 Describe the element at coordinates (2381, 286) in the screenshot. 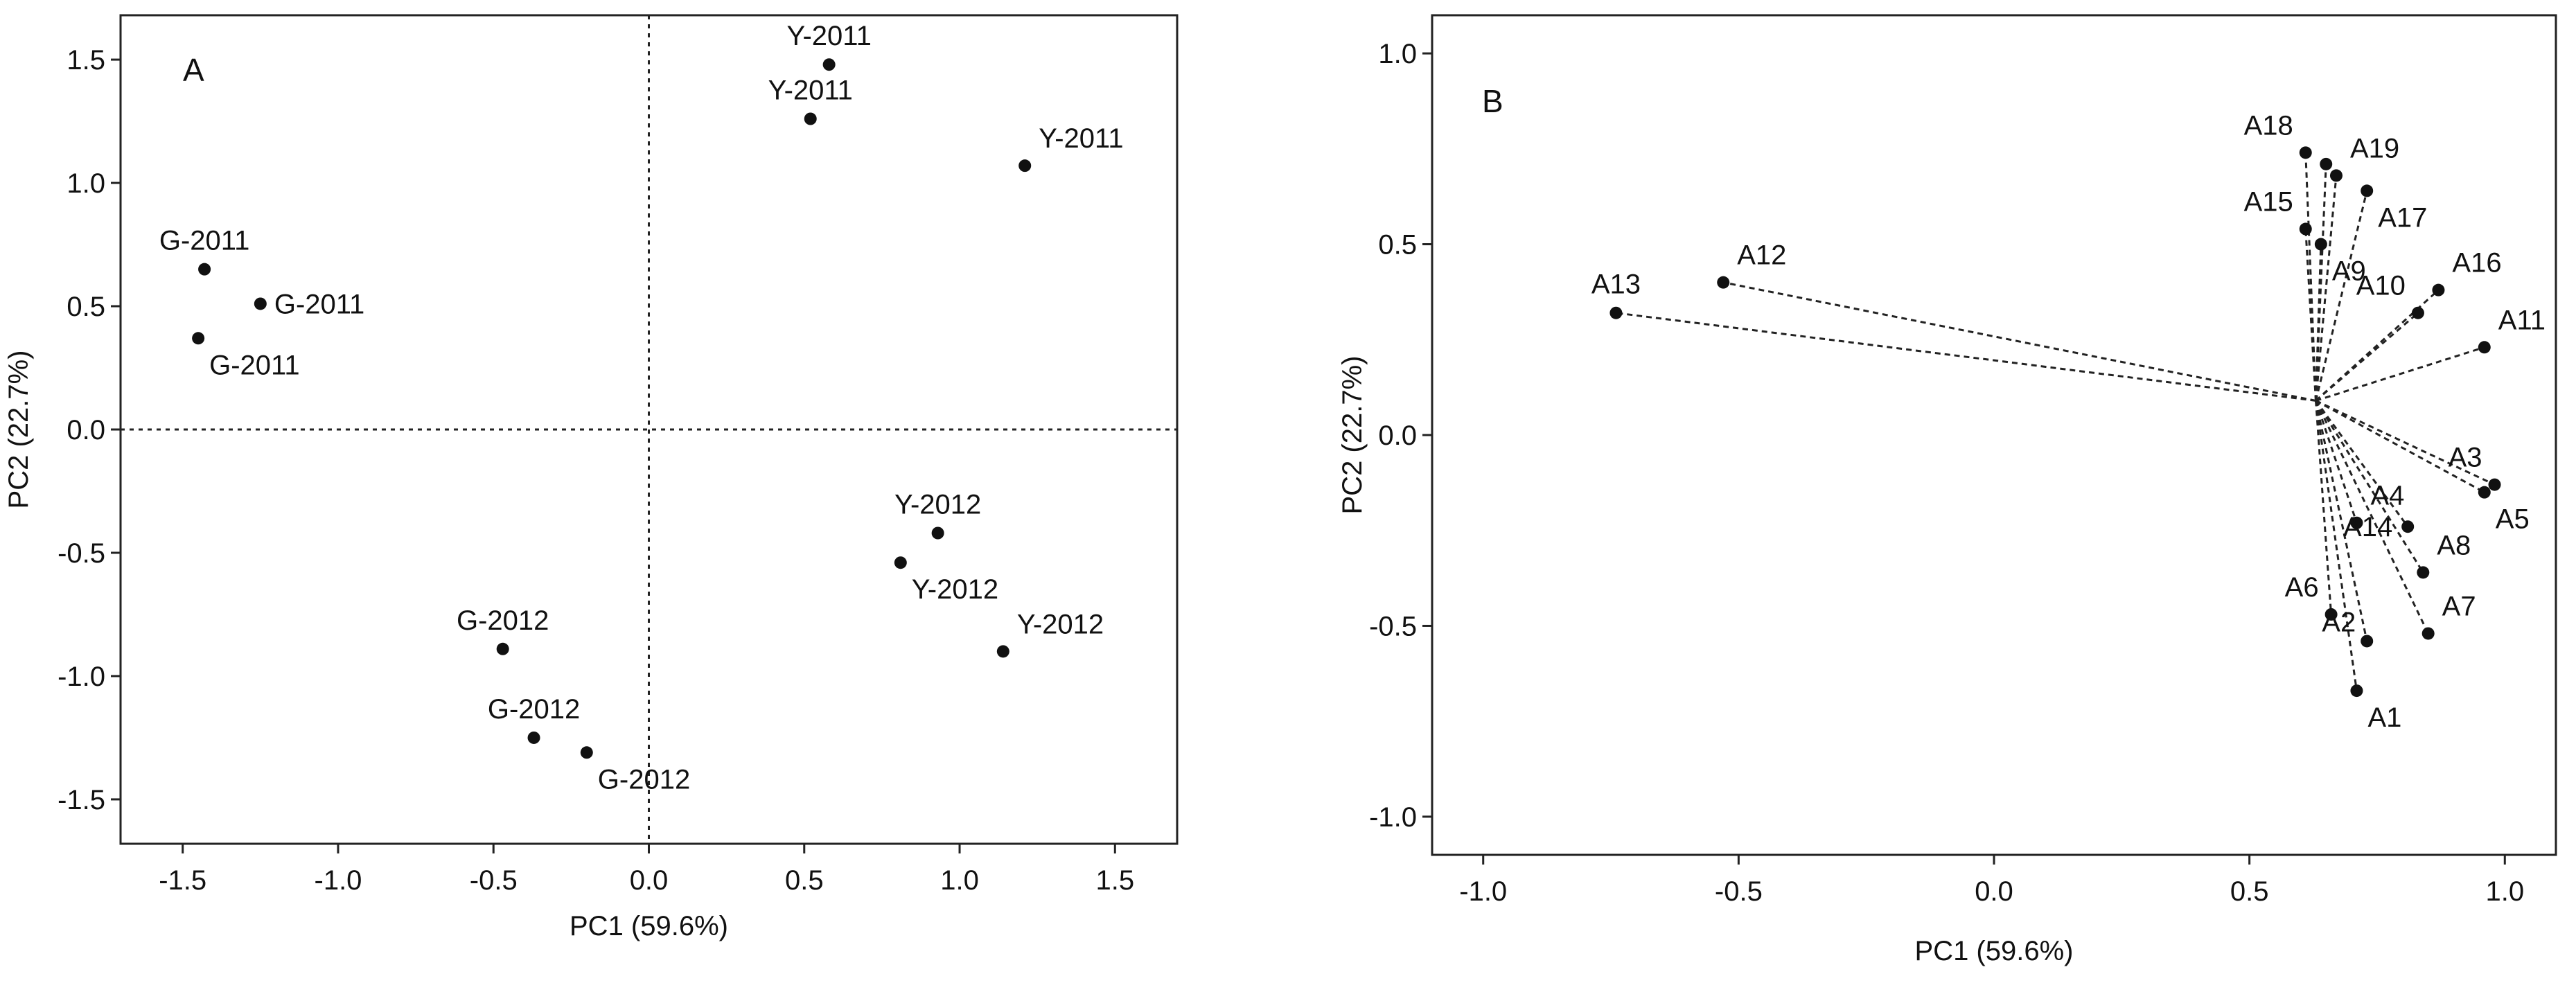

I see `point-label: A10` at that location.